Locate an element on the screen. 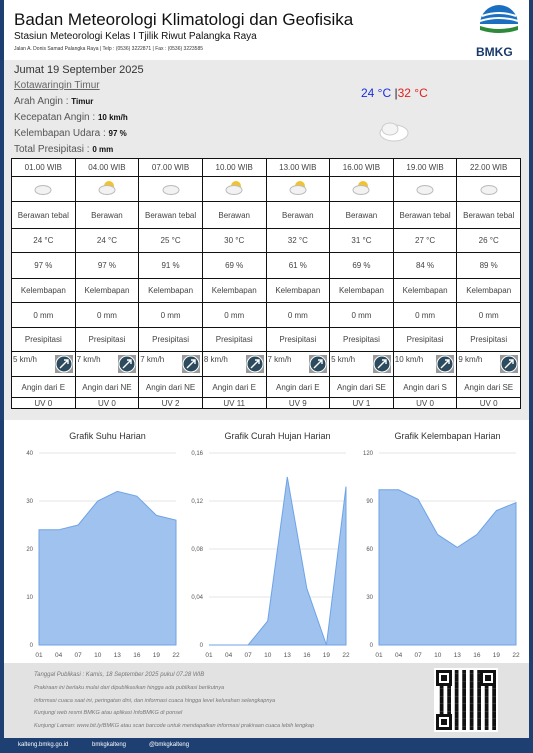 This screenshot has height=753, width=533. logo is located at coordinates (499, 19).